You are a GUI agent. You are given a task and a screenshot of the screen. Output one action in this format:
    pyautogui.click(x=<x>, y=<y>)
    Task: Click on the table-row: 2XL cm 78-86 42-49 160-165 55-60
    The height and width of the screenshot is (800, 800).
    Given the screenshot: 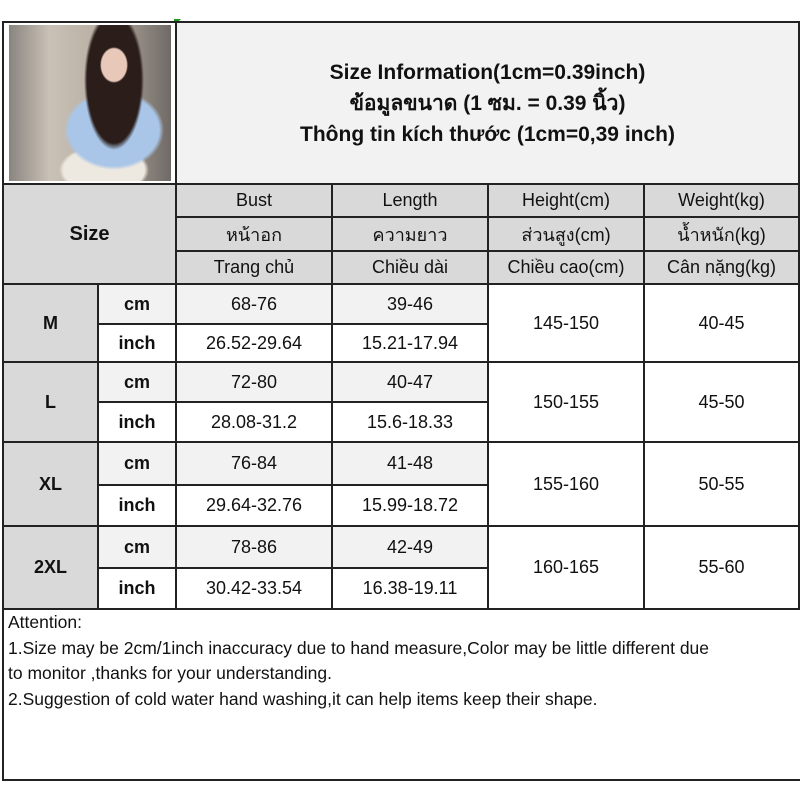 What is the action you would take?
    pyautogui.click(x=401, y=567)
    